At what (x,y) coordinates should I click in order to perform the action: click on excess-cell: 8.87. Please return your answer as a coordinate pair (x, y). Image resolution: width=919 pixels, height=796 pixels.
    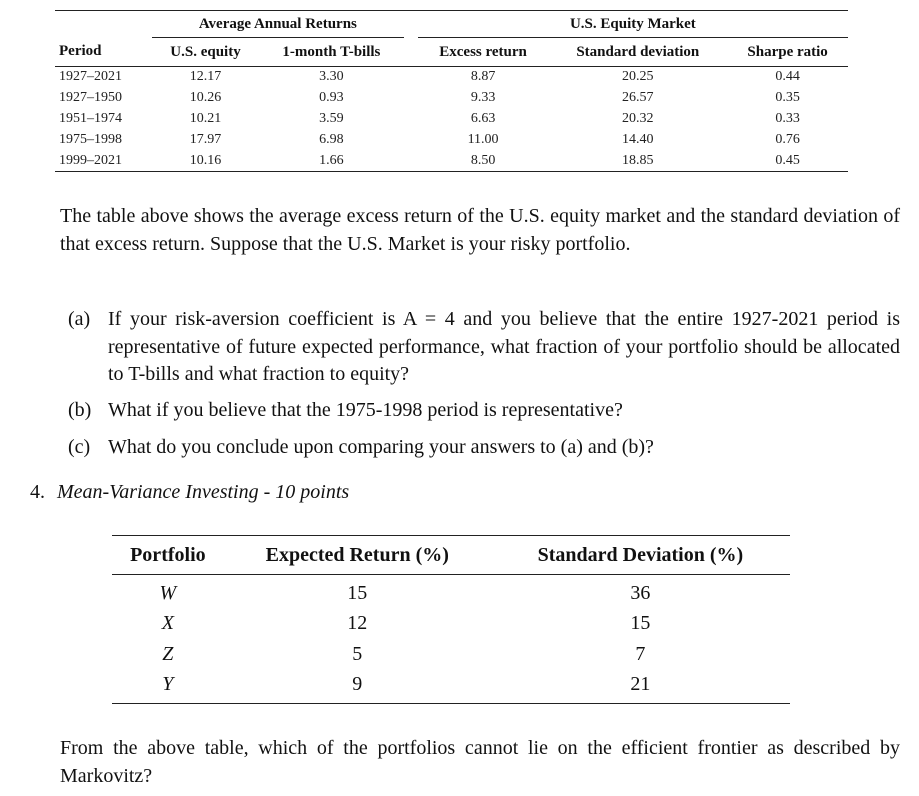
    Looking at the image, I should click on (483, 77).